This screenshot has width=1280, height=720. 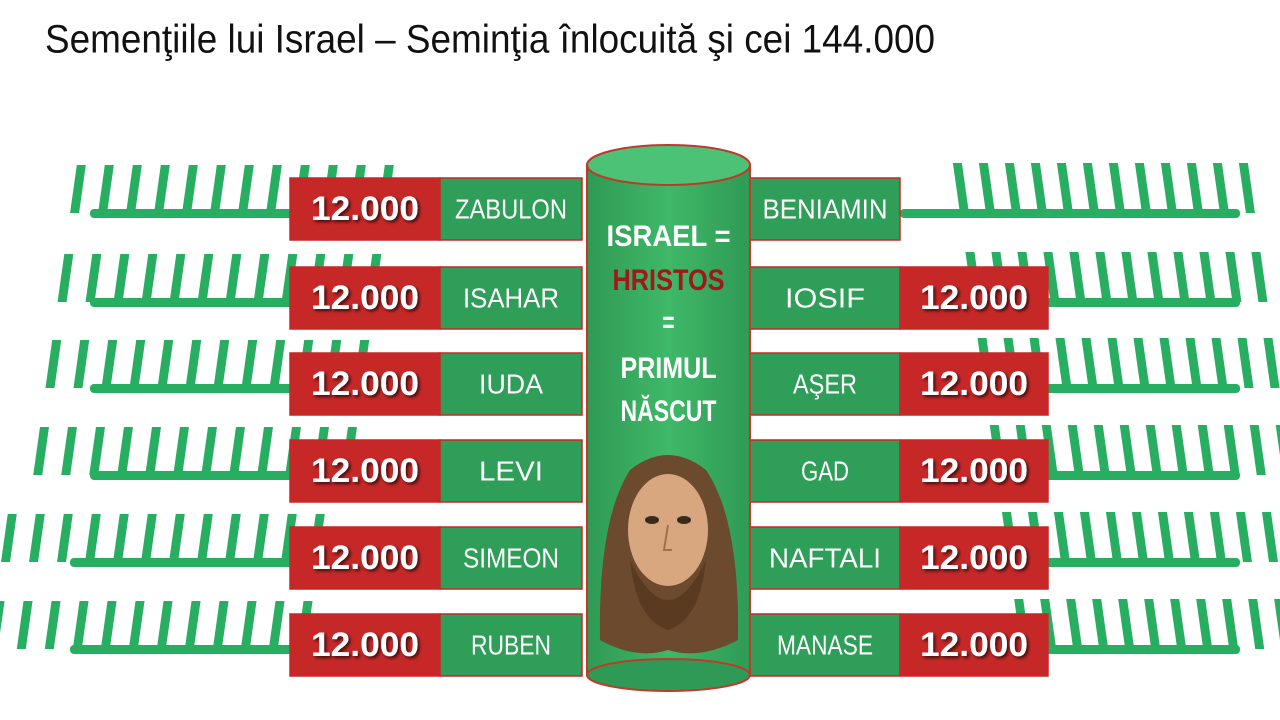 I want to click on cylinder-top, so click(x=668, y=165).